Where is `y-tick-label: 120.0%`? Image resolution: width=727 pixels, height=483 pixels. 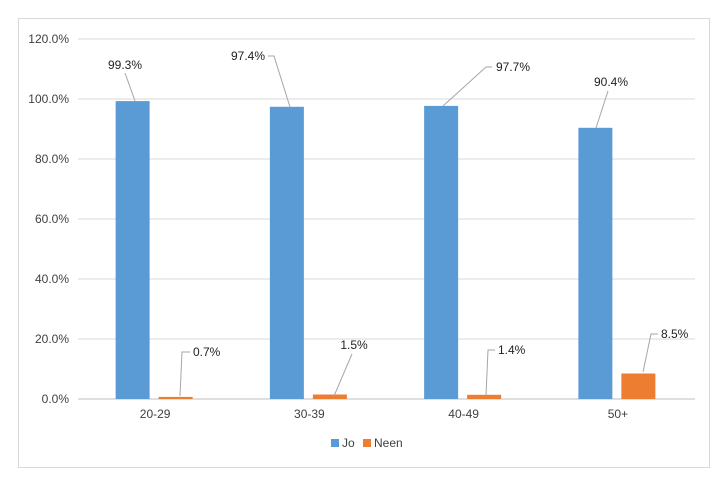 y-tick-label: 120.0% is located at coordinates (48, 39).